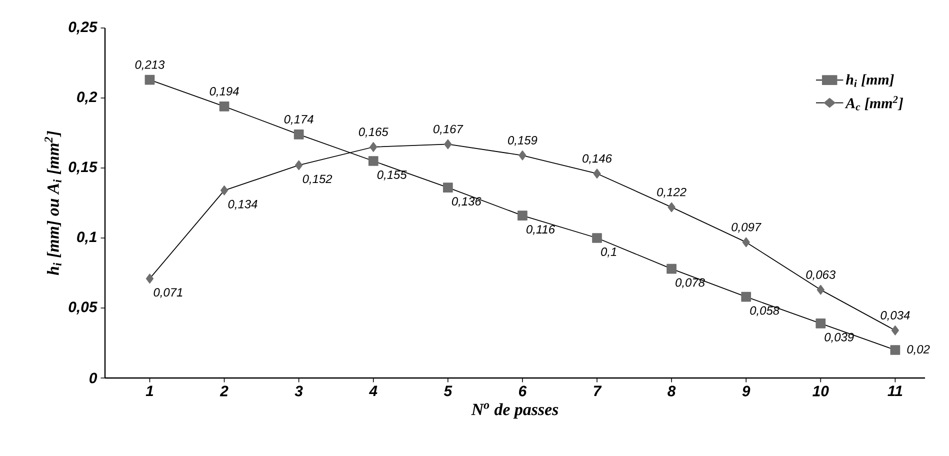  What do you see at coordinates (150, 391) in the screenshot?
I see `x-tick-label: 1` at bounding box center [150, 391].